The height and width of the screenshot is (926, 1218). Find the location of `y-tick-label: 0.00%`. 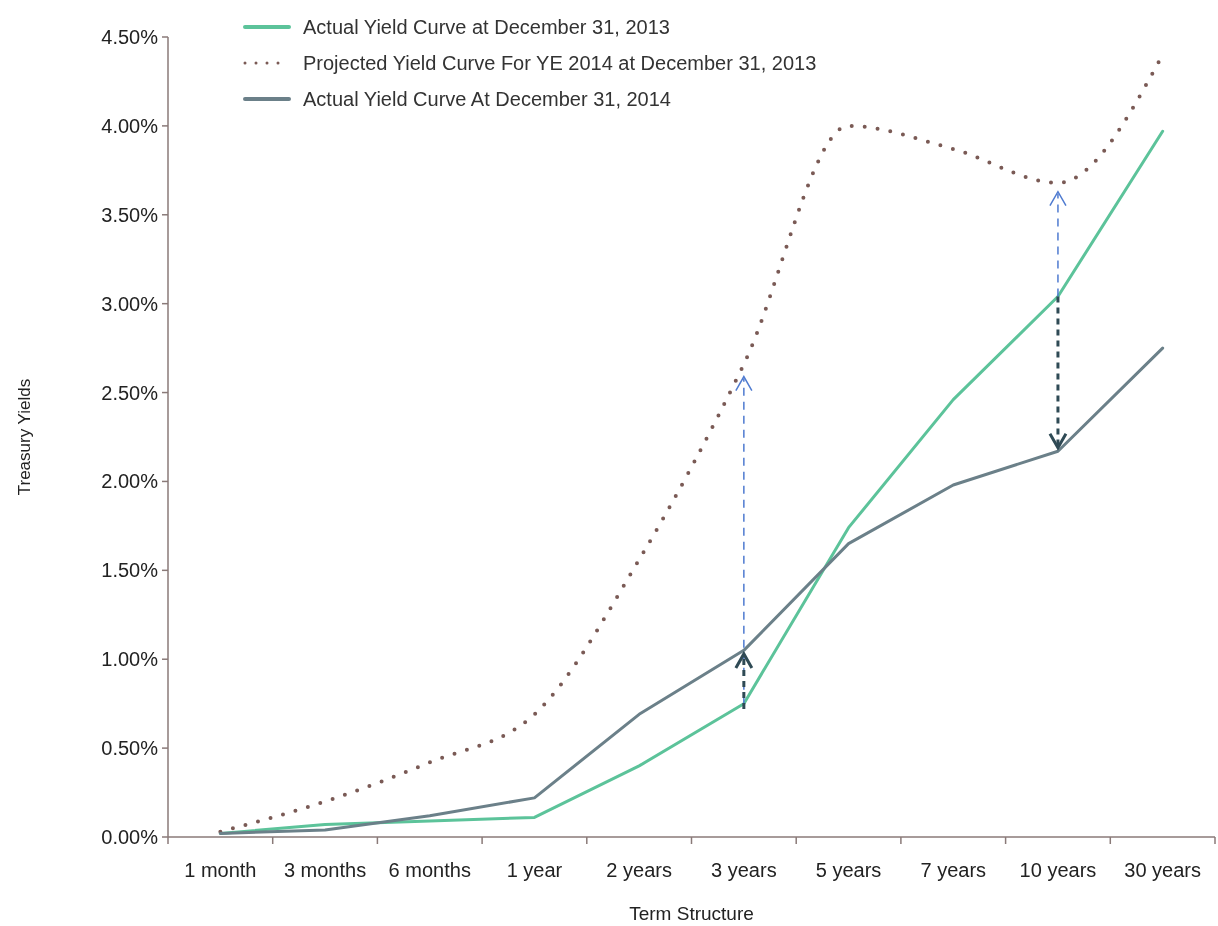

y-tick-label: 0.00% is located at coordinates (130, 837).